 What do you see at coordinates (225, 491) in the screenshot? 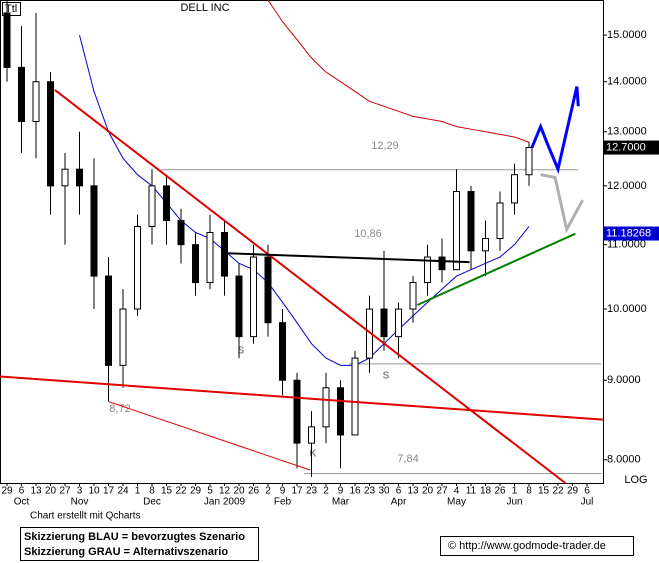
I see `x-tick-label: 12` at bounding box center [225, 491].